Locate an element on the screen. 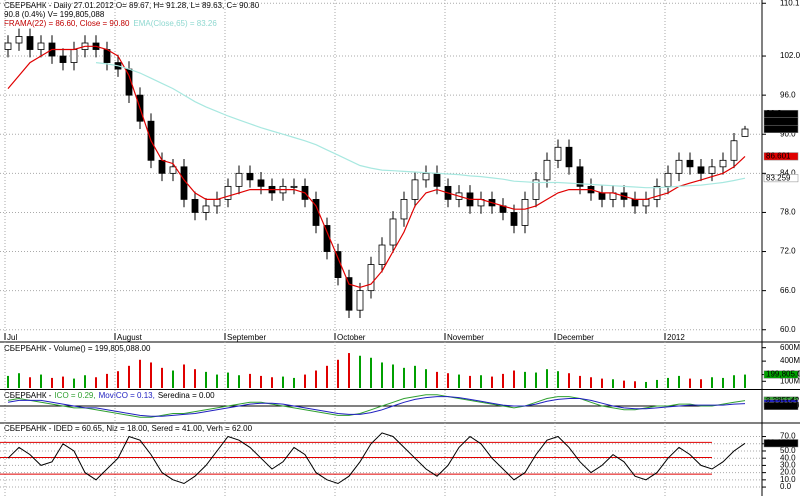 The height and width of the screenshot is (496, 800). y-tick-label: 400M is located at coordinates (790, 360).